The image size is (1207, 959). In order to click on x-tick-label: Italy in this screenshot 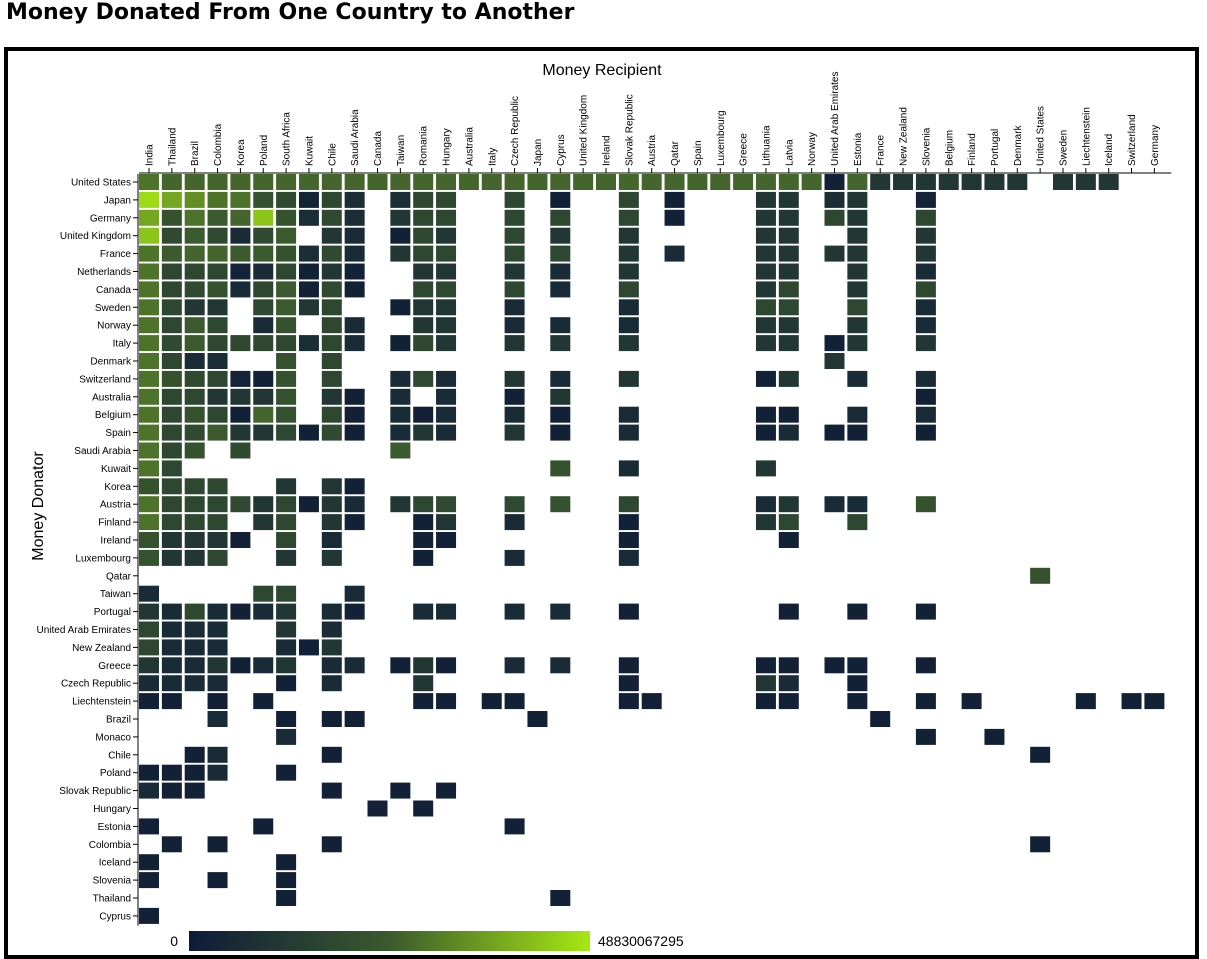, I will do `click(492, 157)`.